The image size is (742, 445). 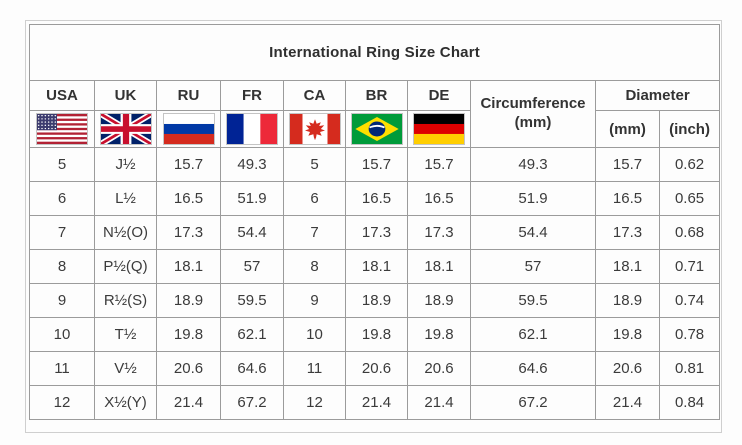 I want to click on table-cell: L½, so click(x=125, y=198).